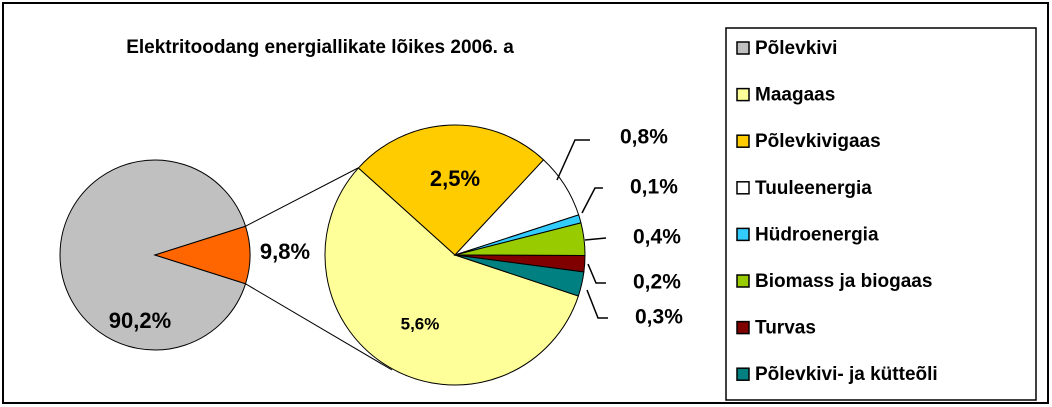  I want to click on legend-label: Maagaas, so click(795, 95).